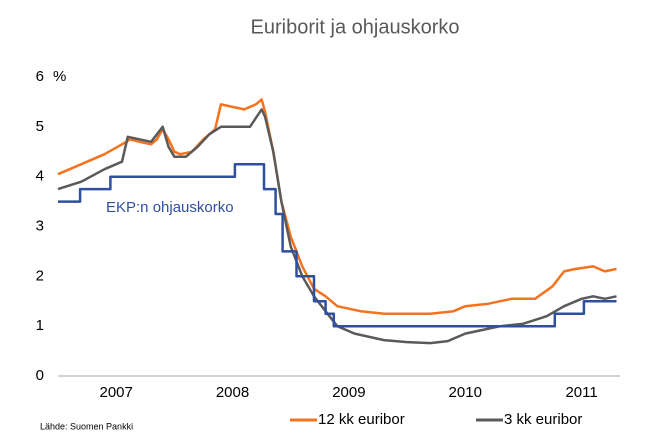  What do you see at coordinates (348, 392) in the screenshot?
I see `x-tick-label: 2009` at bounding box center [348, 392].